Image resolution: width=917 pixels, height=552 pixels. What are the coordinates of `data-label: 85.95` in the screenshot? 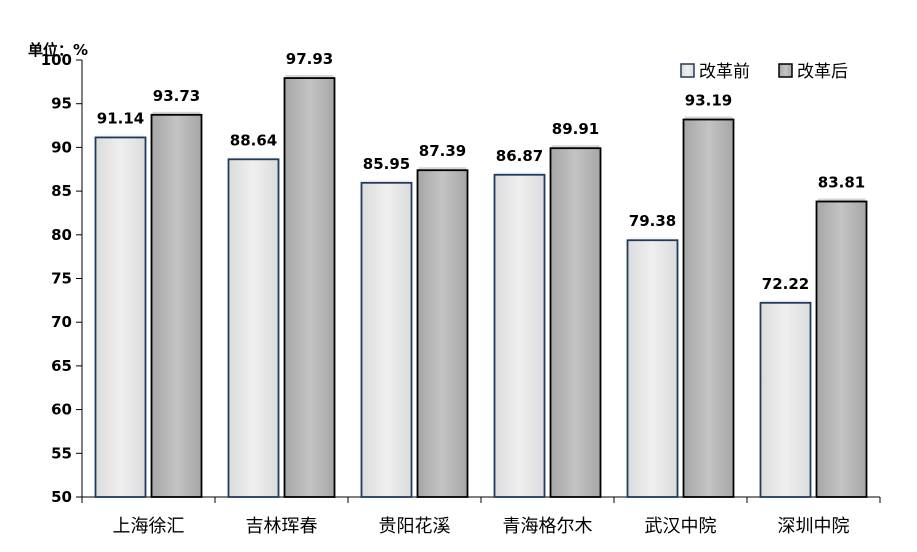 It's located at (386, 164).